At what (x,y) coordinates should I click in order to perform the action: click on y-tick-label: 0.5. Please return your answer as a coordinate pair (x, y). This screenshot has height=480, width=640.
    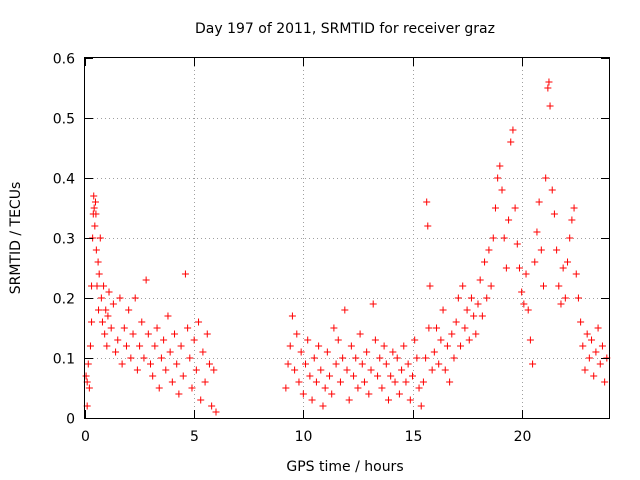
    Looking at the image, I should click on (64, 120).